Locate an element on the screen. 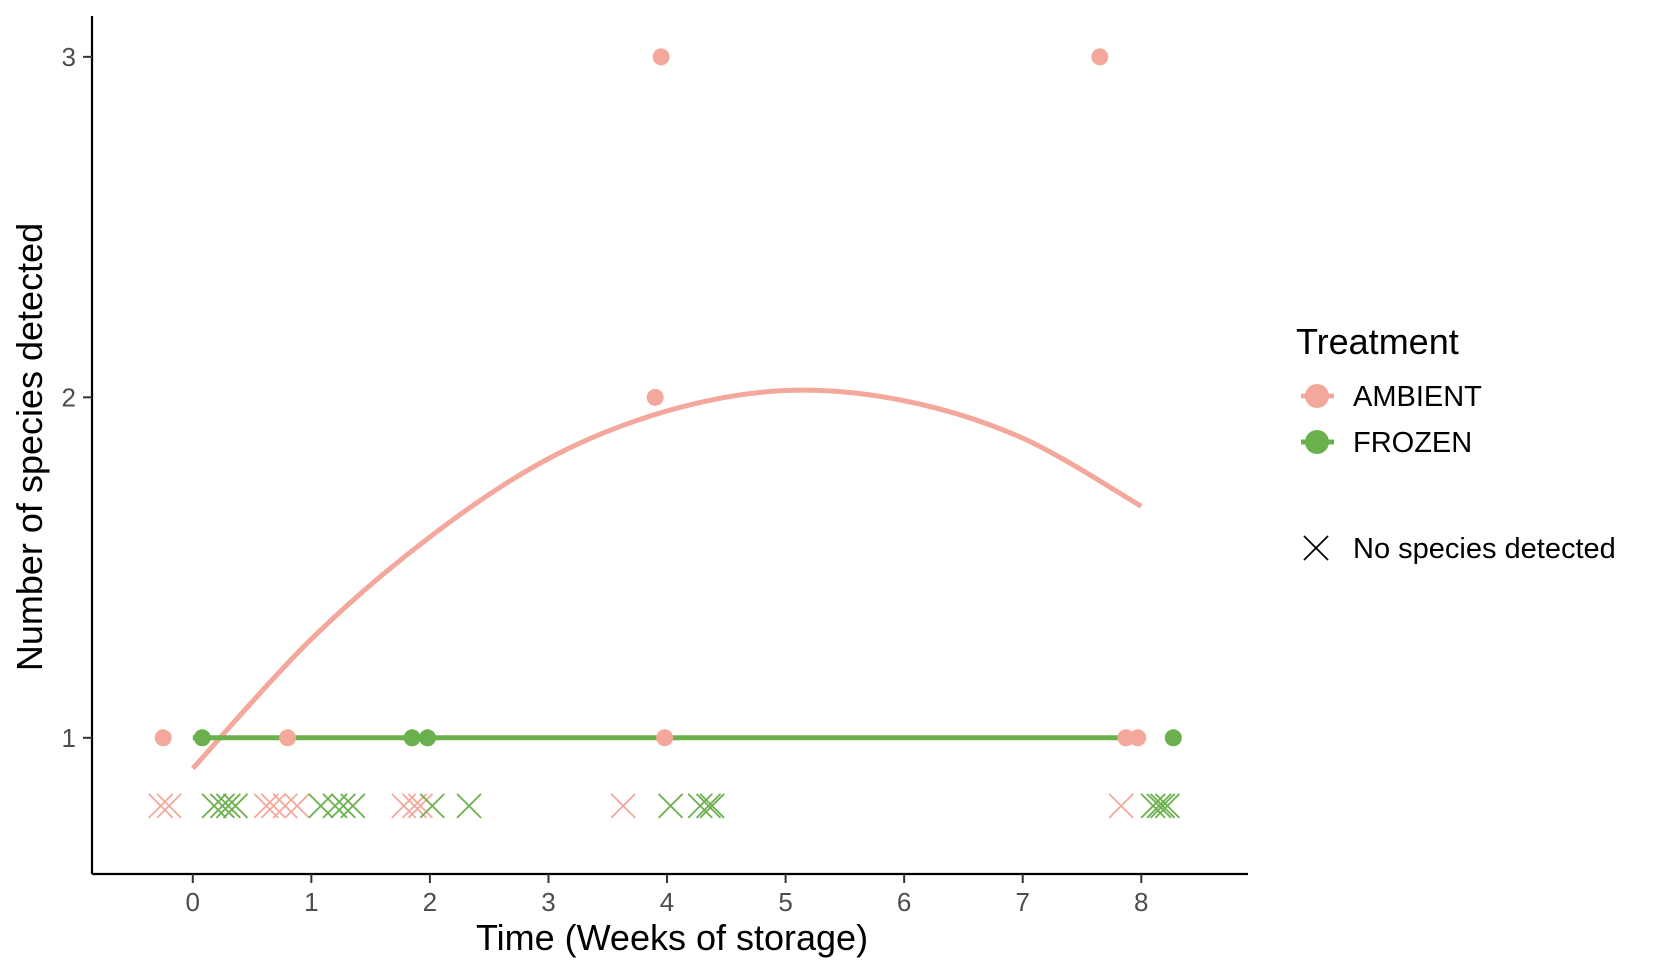 The width and height of the screenshot is (1668, 974). legend-label-no-detection: No species detected is located at coordinates (1484, 549).